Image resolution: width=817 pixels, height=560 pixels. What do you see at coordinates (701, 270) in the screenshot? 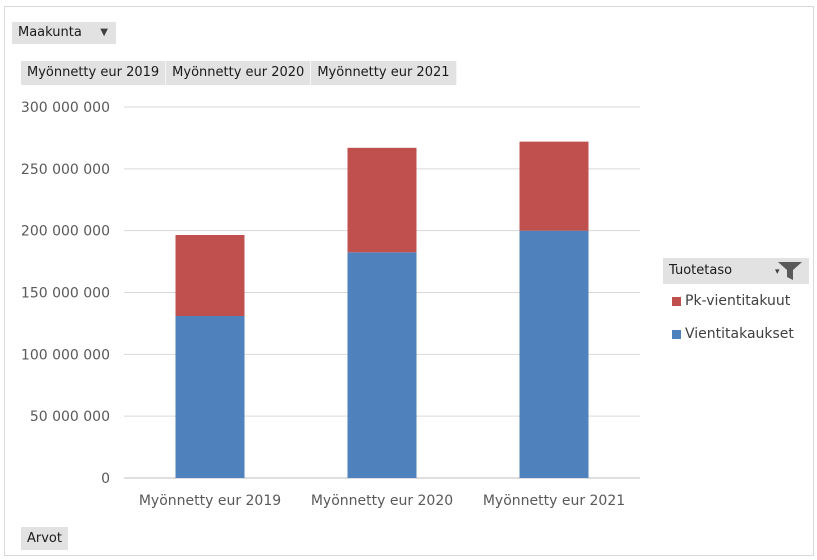
I see `legend-field-label: Tuotetaso` at bounding box center [701, 270].